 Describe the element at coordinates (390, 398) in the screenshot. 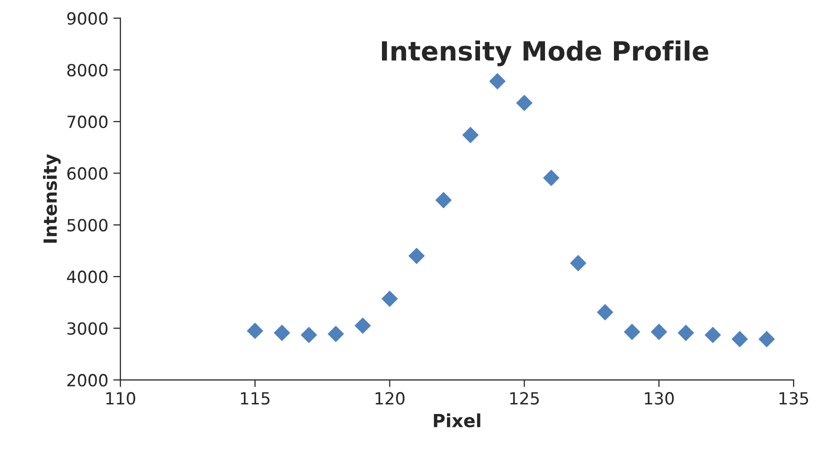

I see `x-tick-label: 120` at that location.